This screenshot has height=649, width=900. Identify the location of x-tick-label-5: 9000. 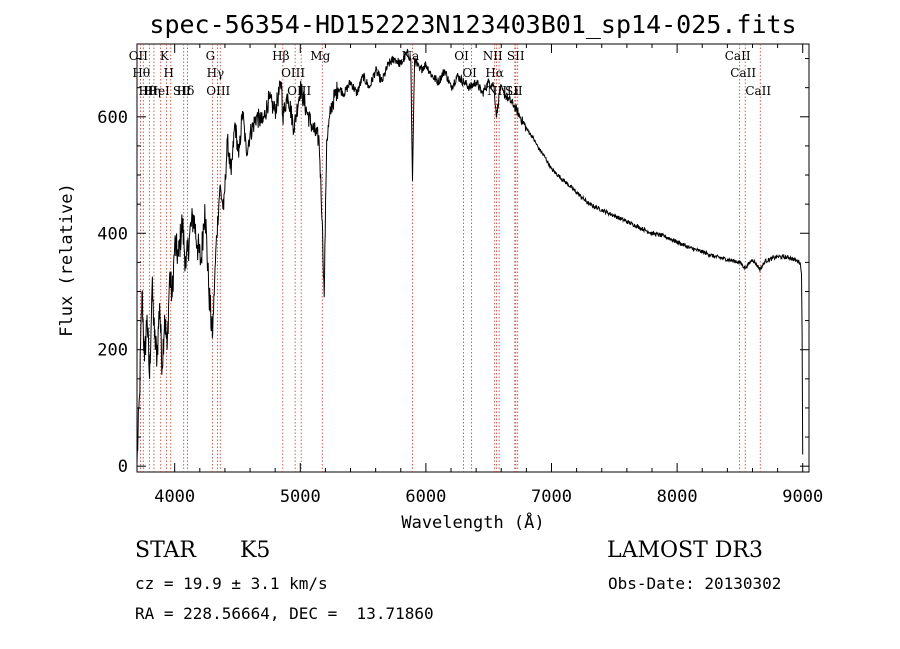
(802, 497).